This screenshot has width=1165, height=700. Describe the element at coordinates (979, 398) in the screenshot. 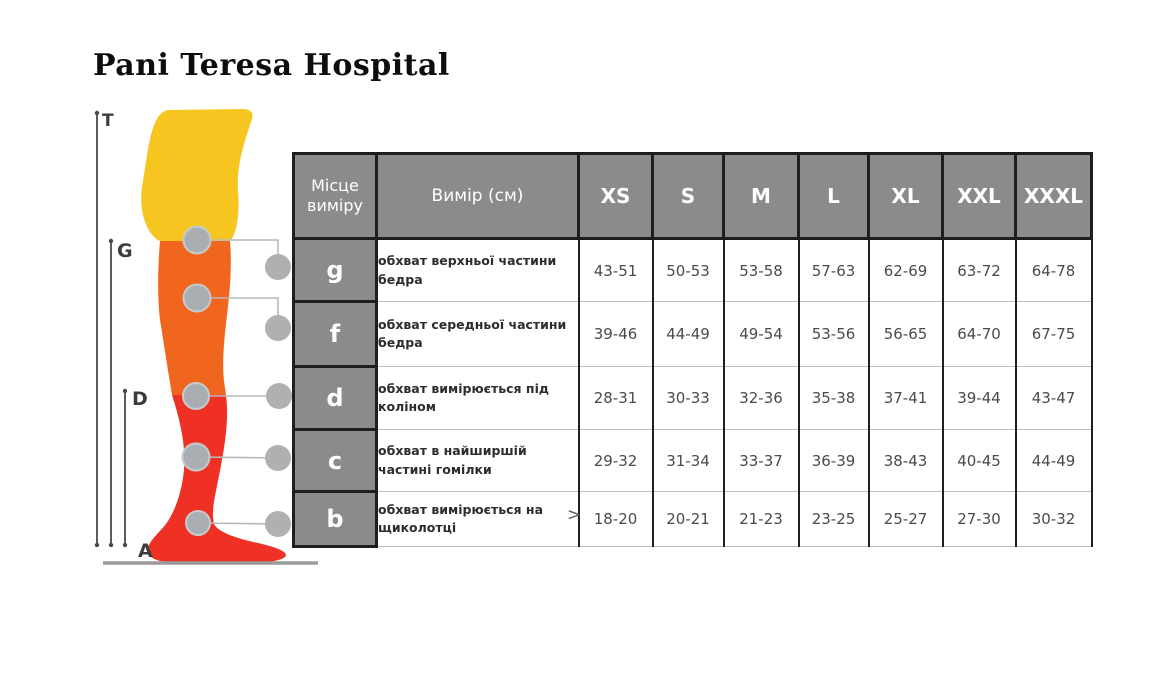

I see `value-cell: 39-44` at that location.